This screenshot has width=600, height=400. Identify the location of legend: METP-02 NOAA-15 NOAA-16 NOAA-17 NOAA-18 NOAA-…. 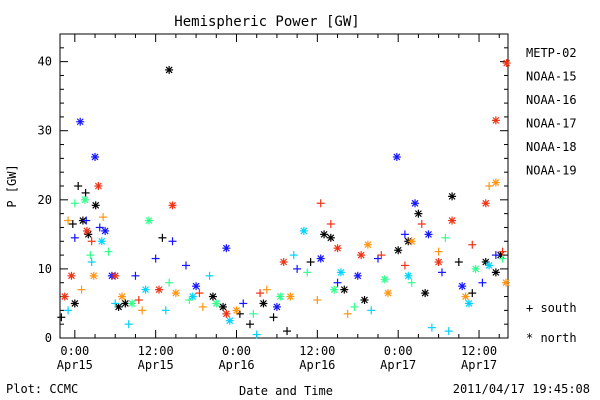
(551, 112).